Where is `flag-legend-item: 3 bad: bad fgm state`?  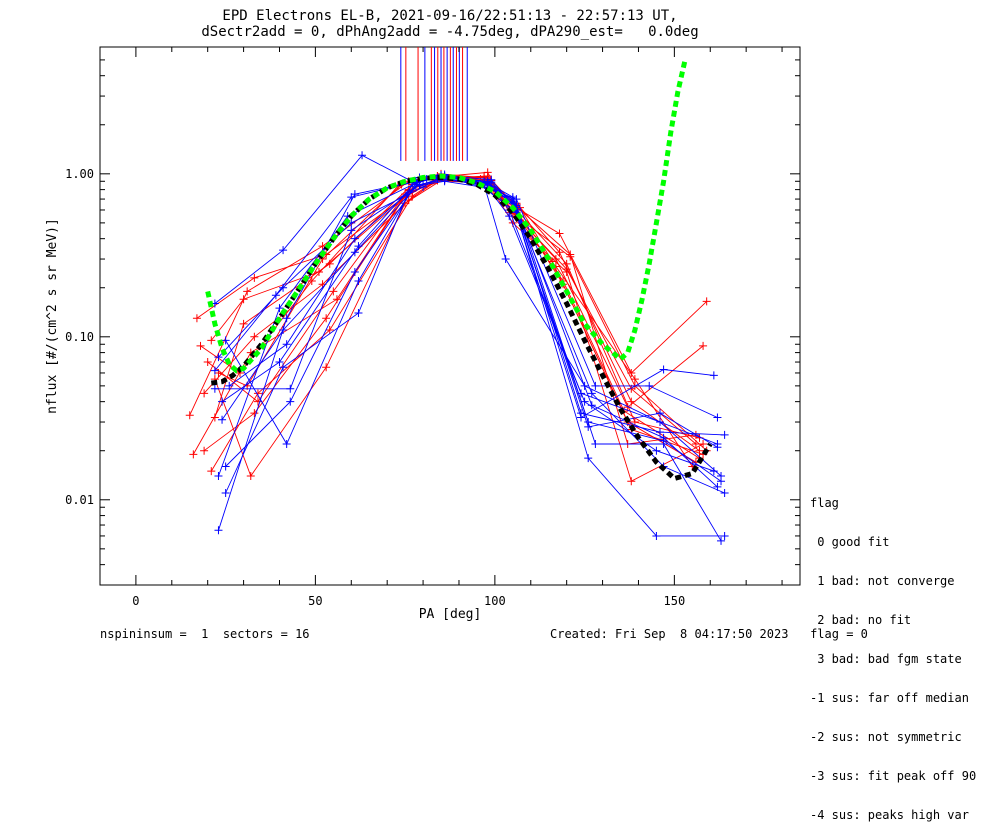 flag-legend-item: 3 bad: bad fgm state is located at coordinates (886, 659).